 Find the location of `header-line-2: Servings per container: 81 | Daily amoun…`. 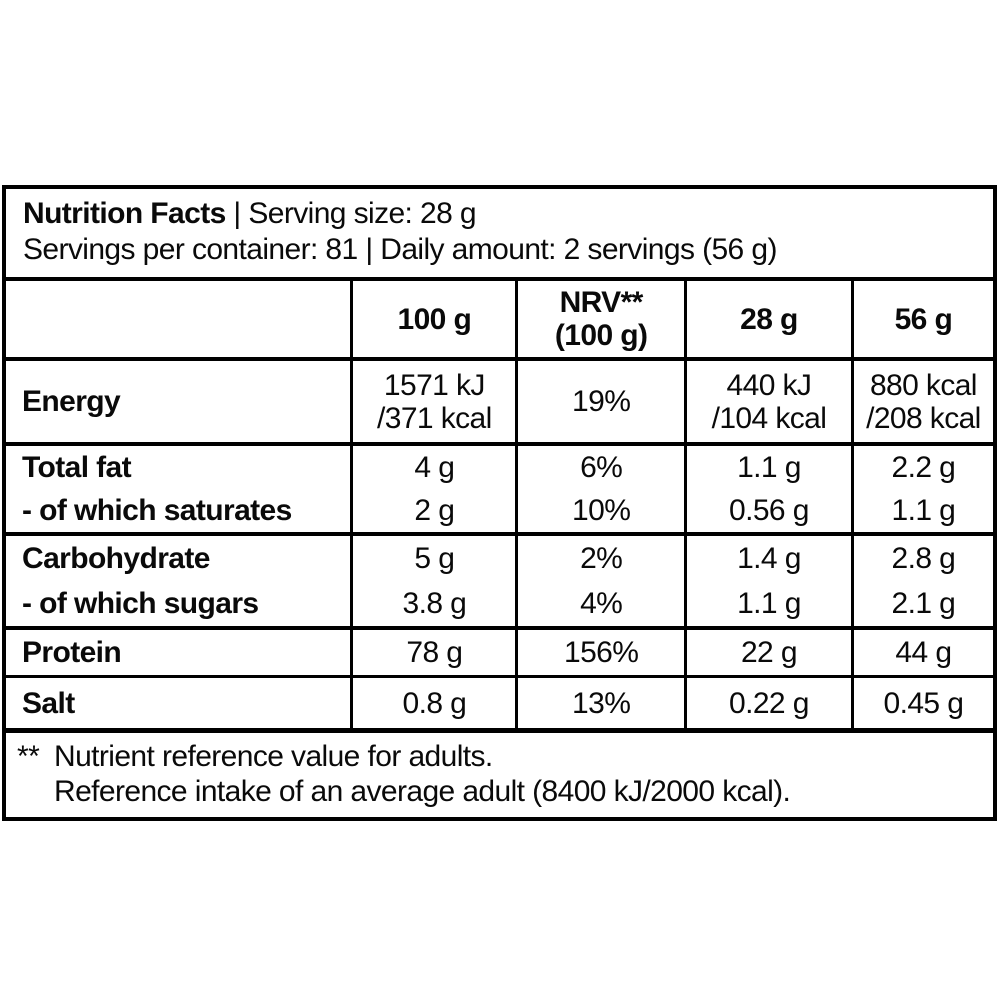

header-line-2: Servings per container: 81 | Daily amoun… is located at coordinates (400, 249).